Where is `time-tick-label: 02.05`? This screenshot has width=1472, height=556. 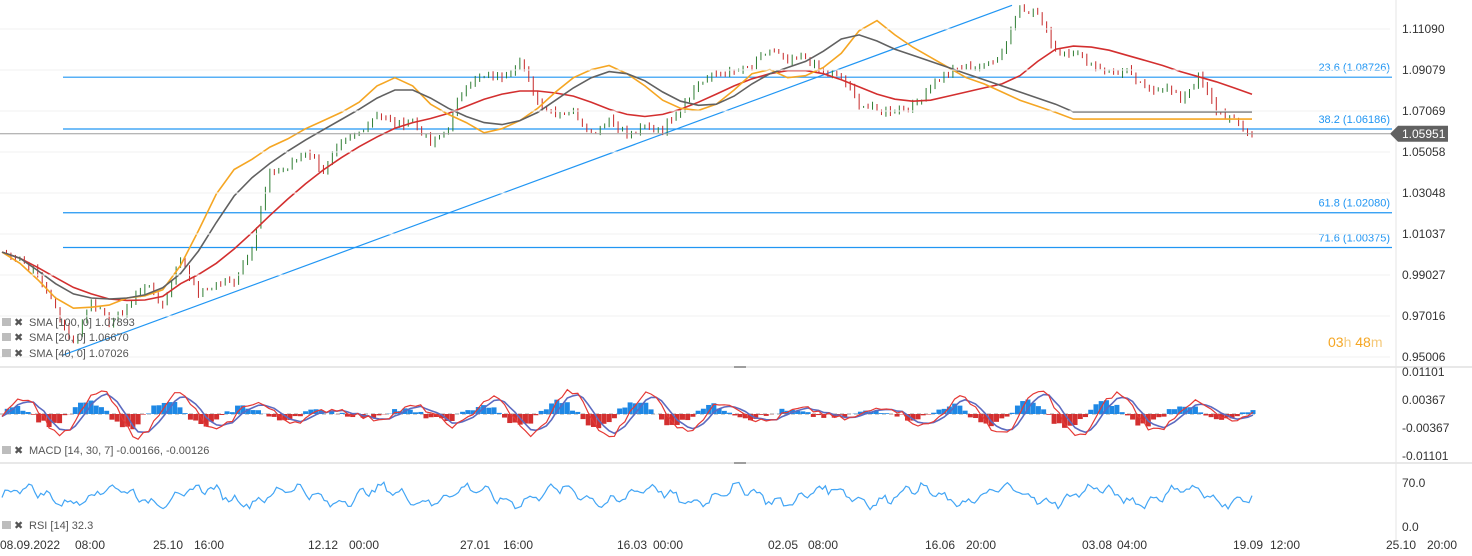 time-tick-label: 02.05 is located at coordinates (783, 545).